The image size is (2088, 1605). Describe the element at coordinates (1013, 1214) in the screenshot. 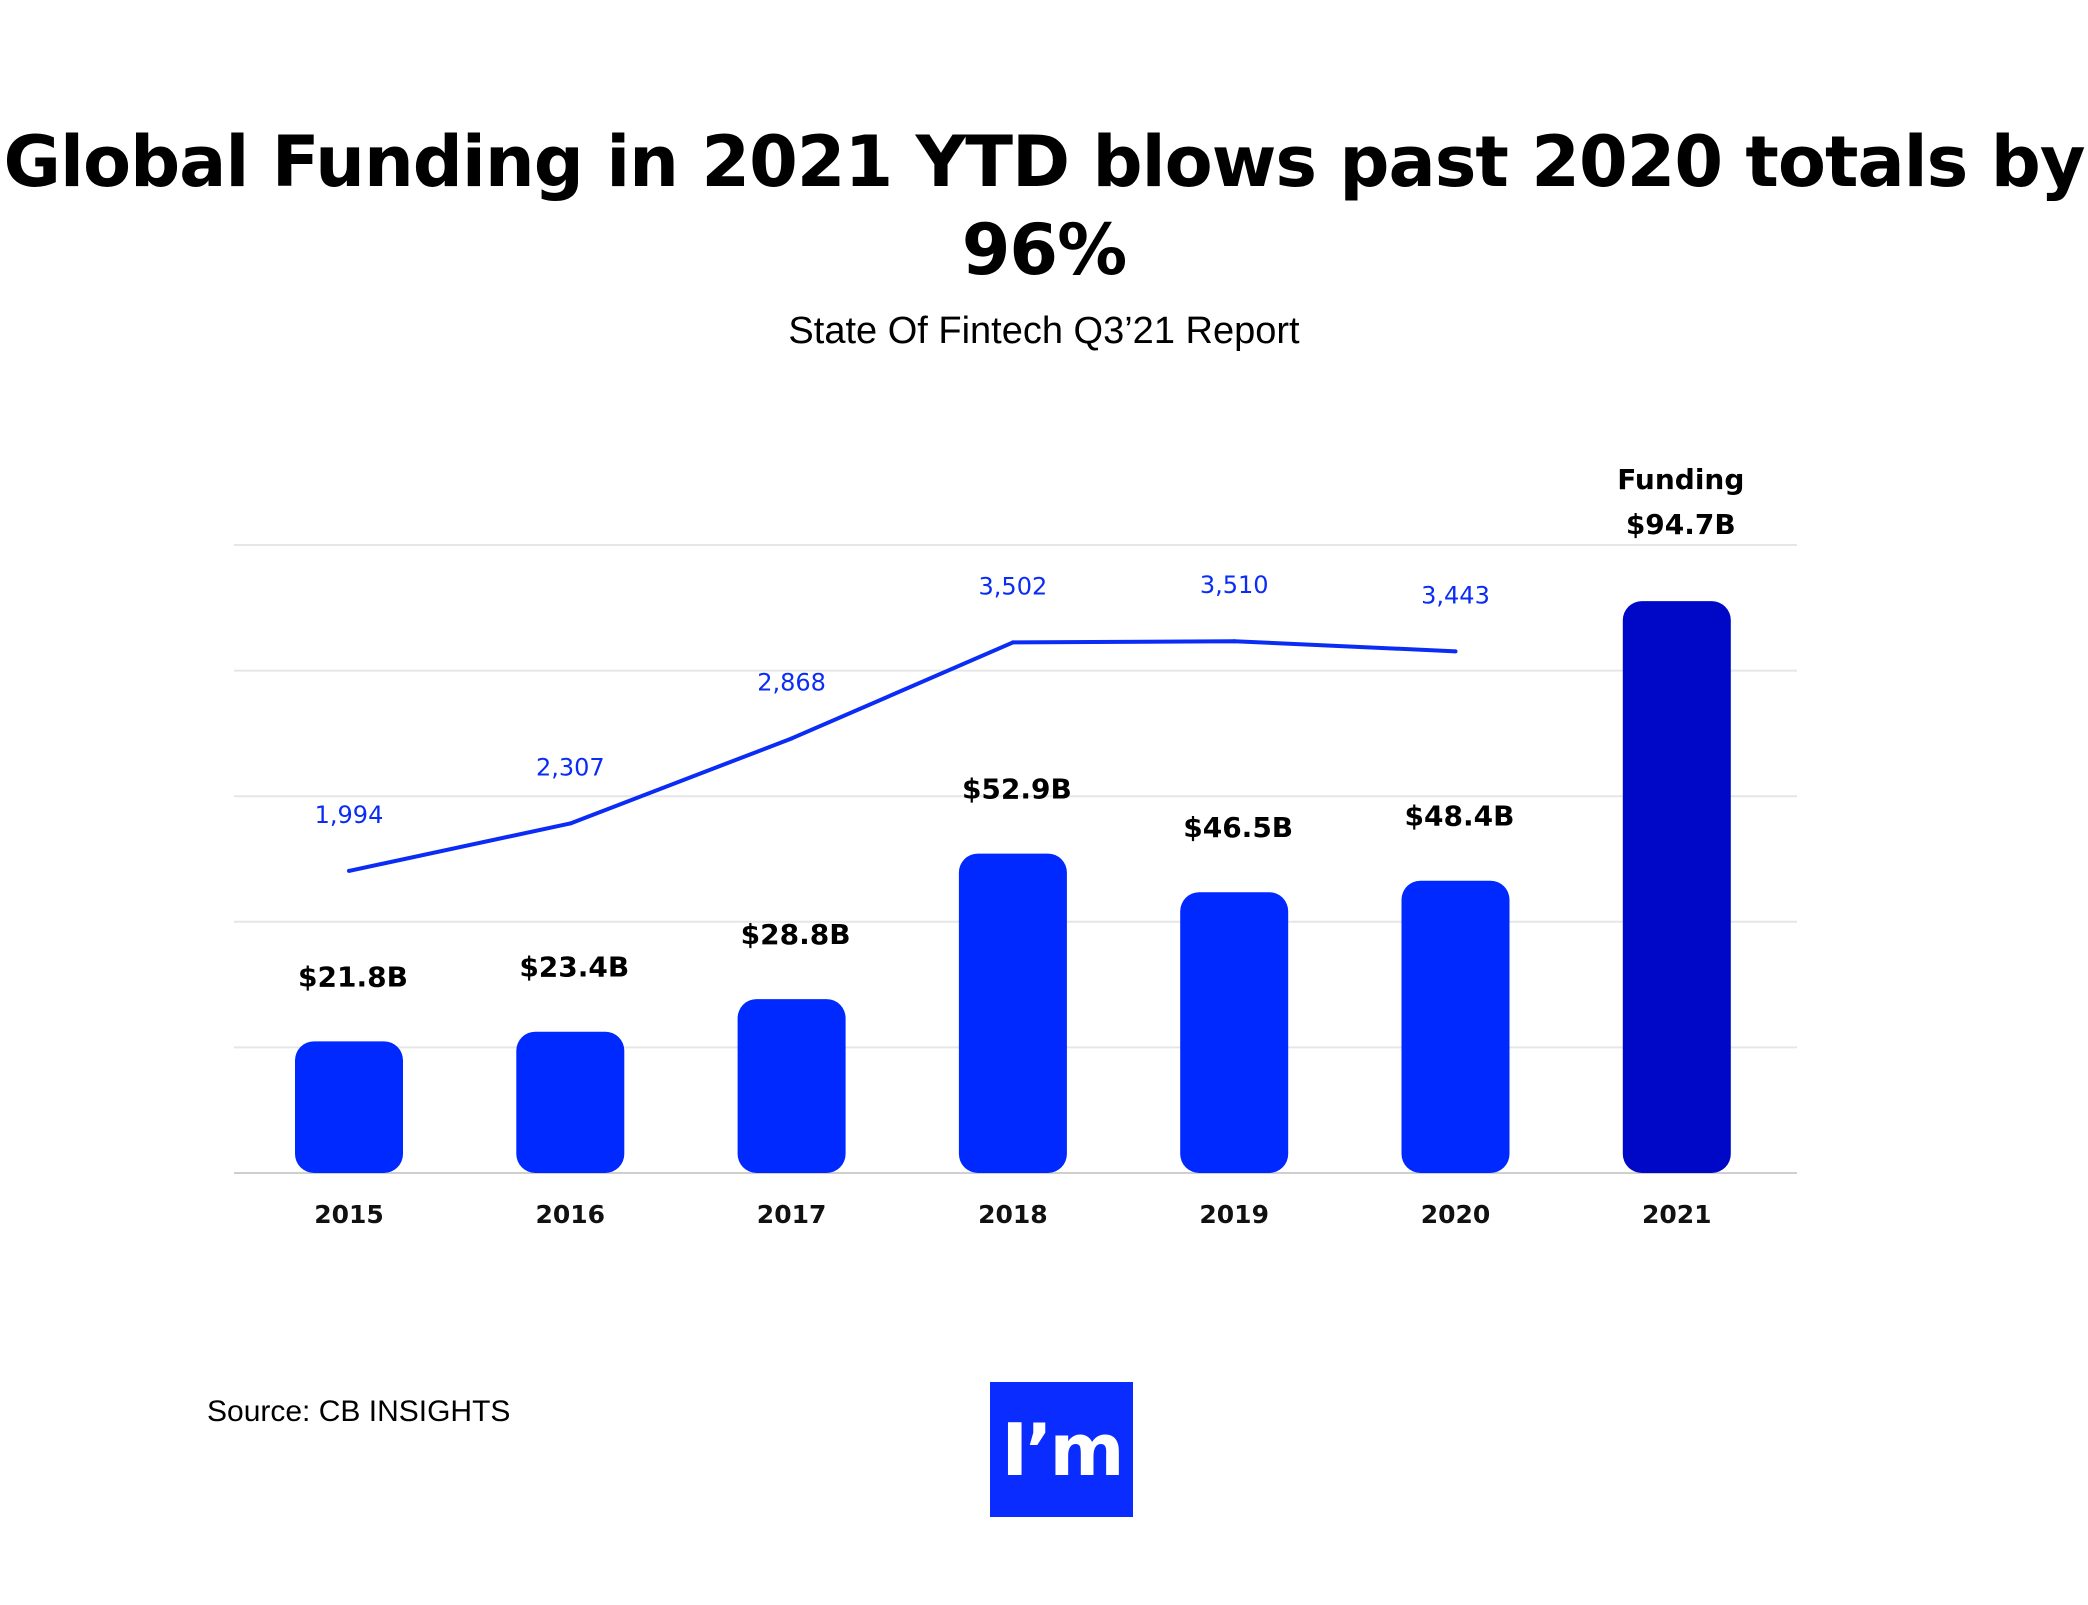

I see `x-tick-label: 2018` at that location.